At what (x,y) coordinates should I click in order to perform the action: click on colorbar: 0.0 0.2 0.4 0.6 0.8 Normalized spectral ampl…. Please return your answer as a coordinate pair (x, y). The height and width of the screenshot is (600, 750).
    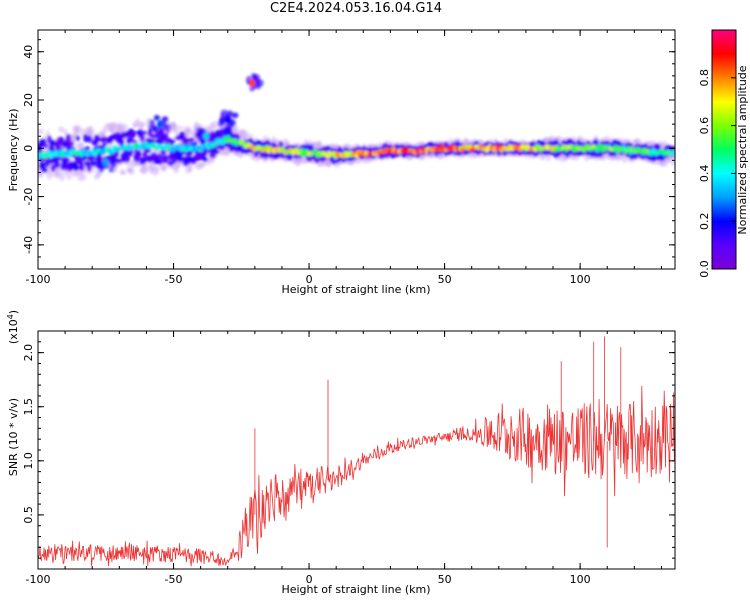
    Looking at the image, I should click on (723, 153).